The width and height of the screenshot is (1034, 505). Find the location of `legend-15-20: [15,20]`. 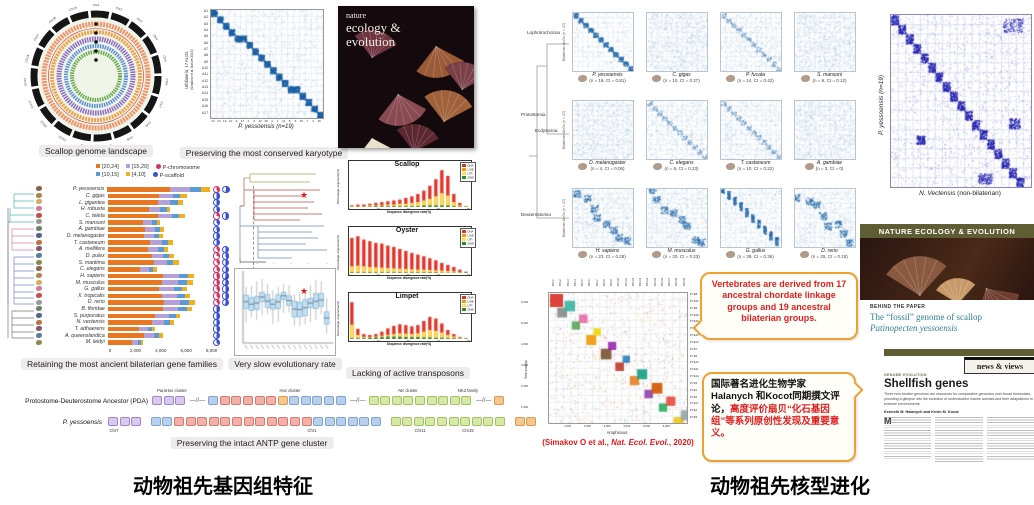

legend-15-20: [15,20] is located at coordinates (137, 167).